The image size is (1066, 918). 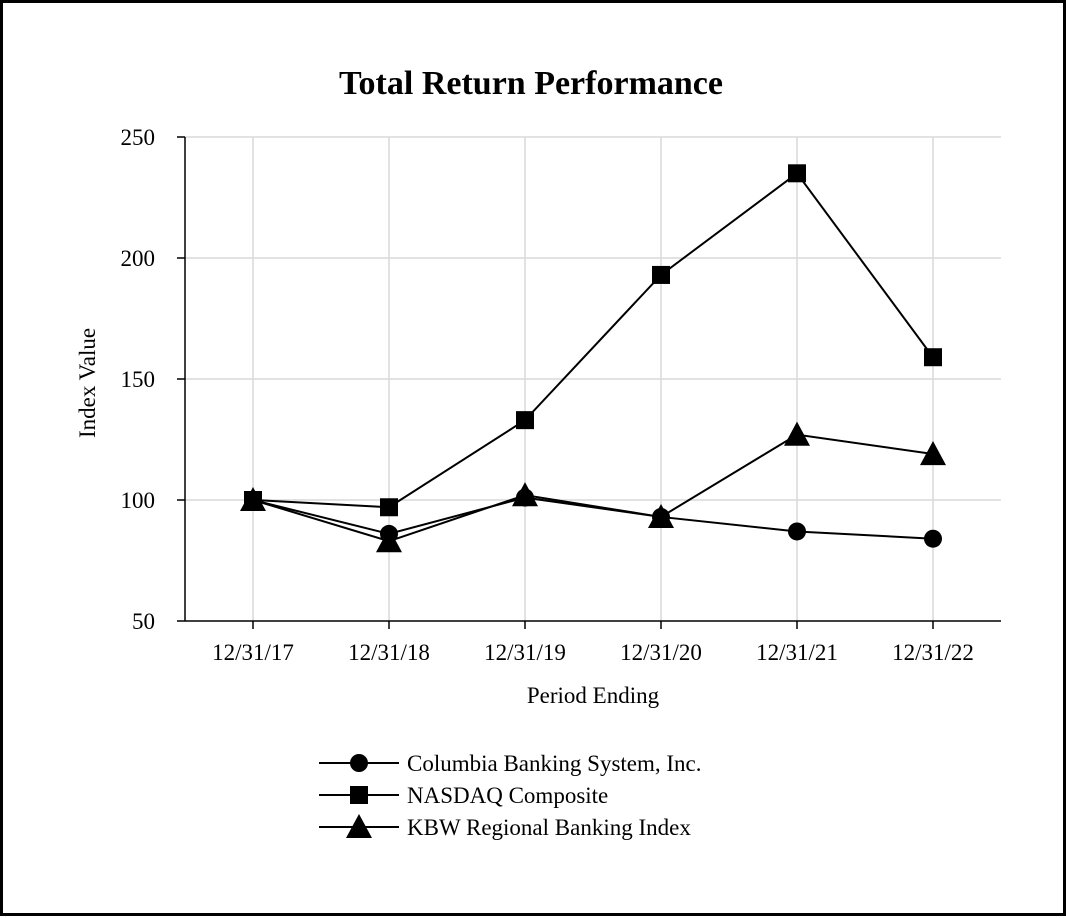 What do you see at coordinates (661, 652) in the screenshot?
I see `x-tick-label: 12/31/20` at bounding box center [661, 652].